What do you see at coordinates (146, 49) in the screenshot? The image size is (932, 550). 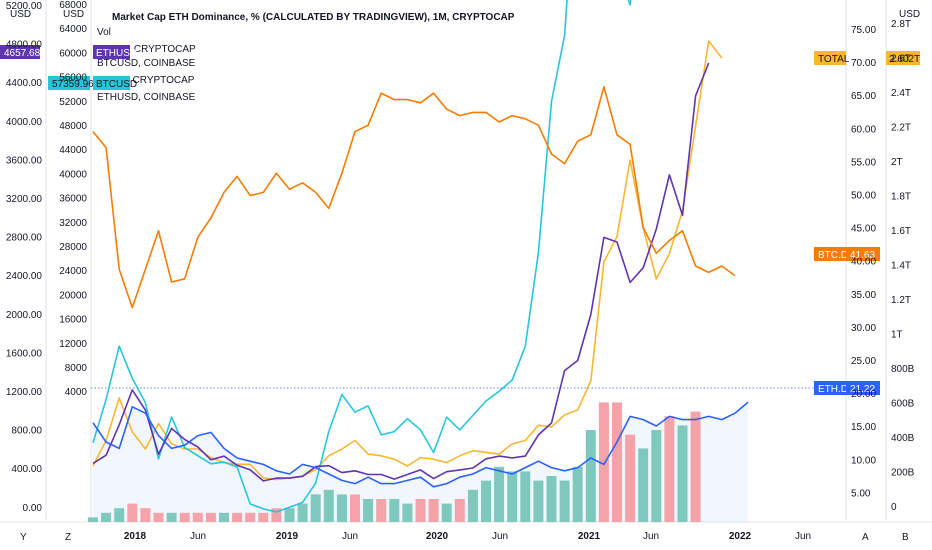 I see `legend-total: TOTAL, CRYPTOCAP` at bounding box center [146, 49].